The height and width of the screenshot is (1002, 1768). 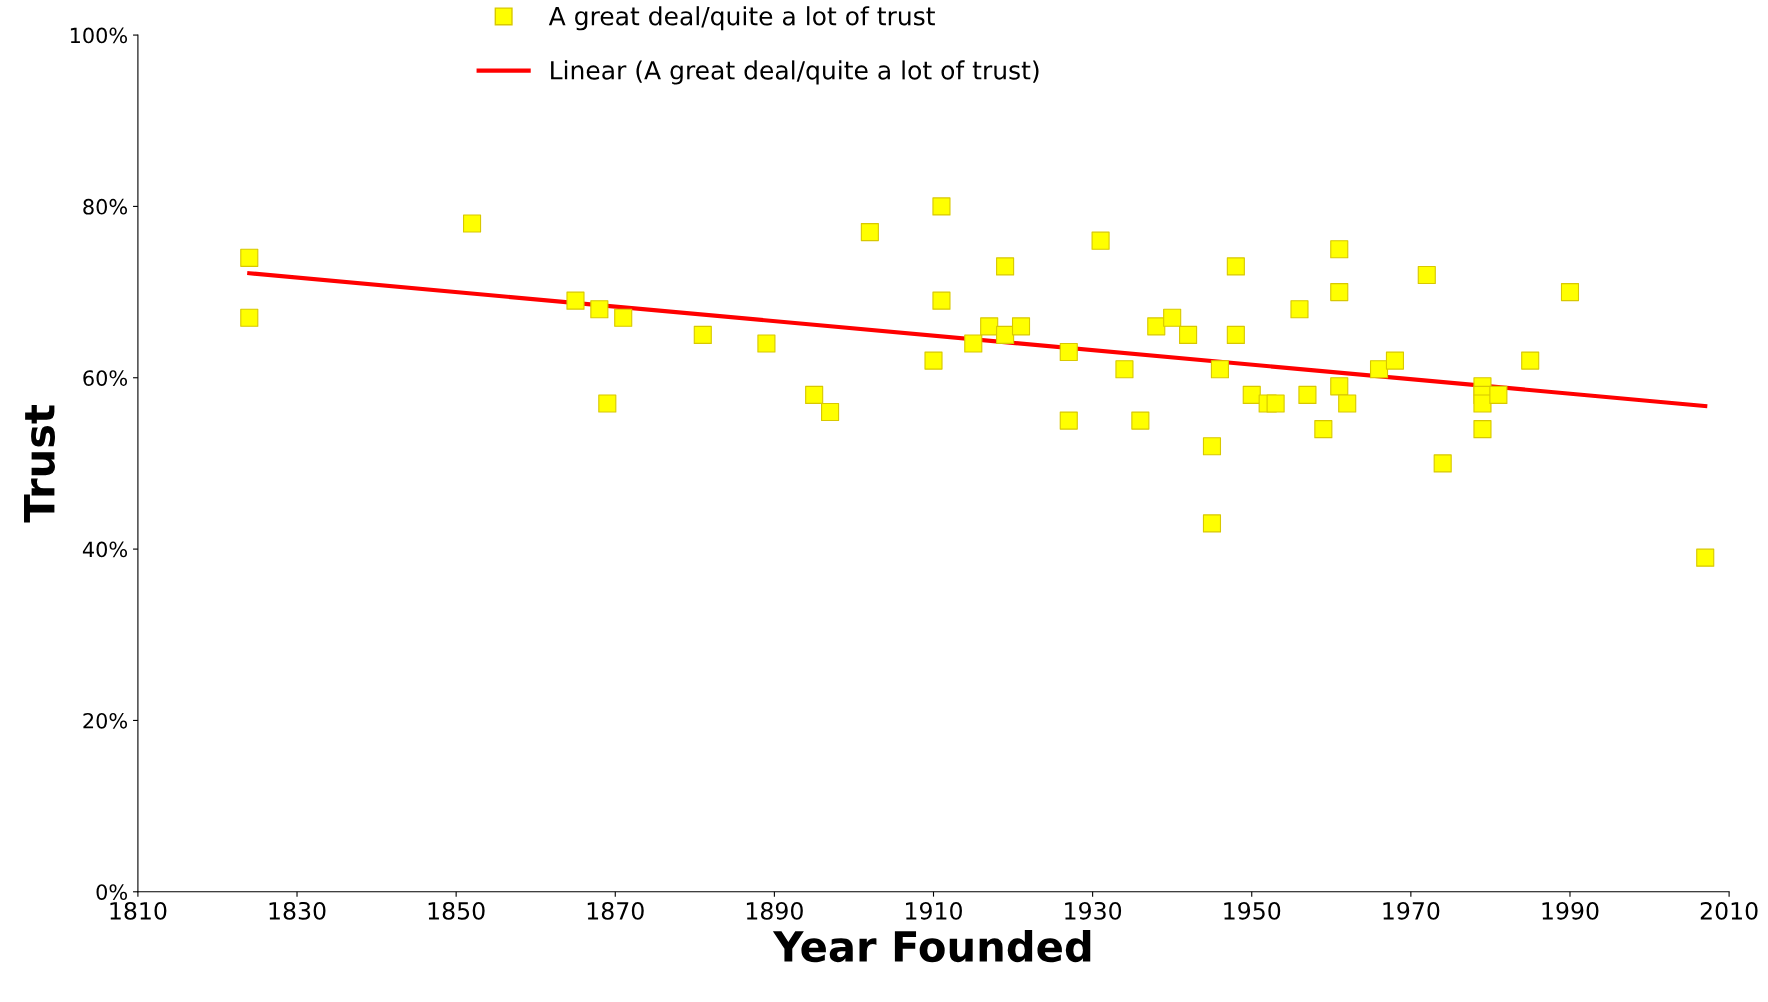 What do you see at coordinates (99, 35) in the screenshot?
I see `y-tick-label: 100%` at bounding box center [99, 35].